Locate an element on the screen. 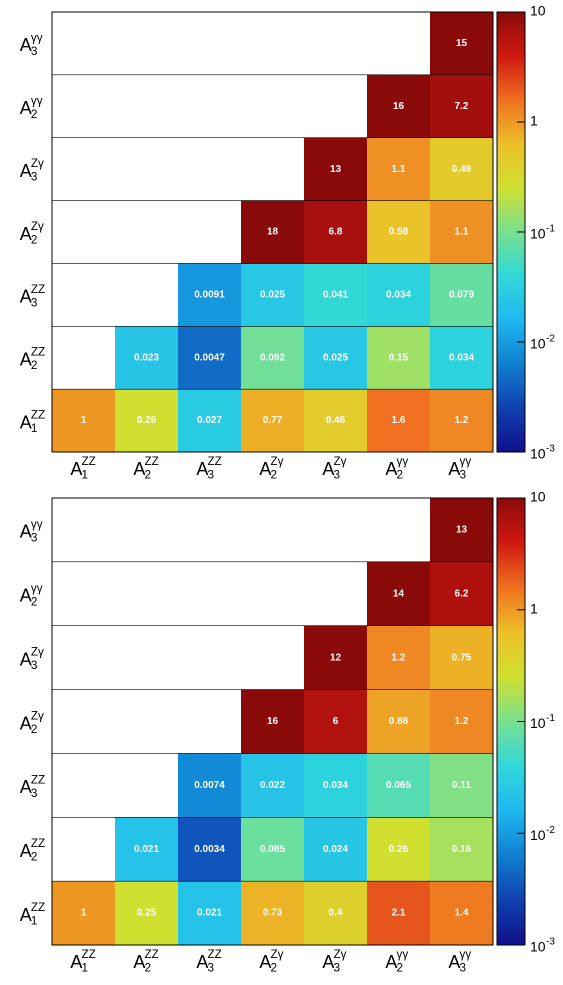 The width and height of the screenshot is (563, 985). cell-label: 0.079 is located at coordinates (461, 294).